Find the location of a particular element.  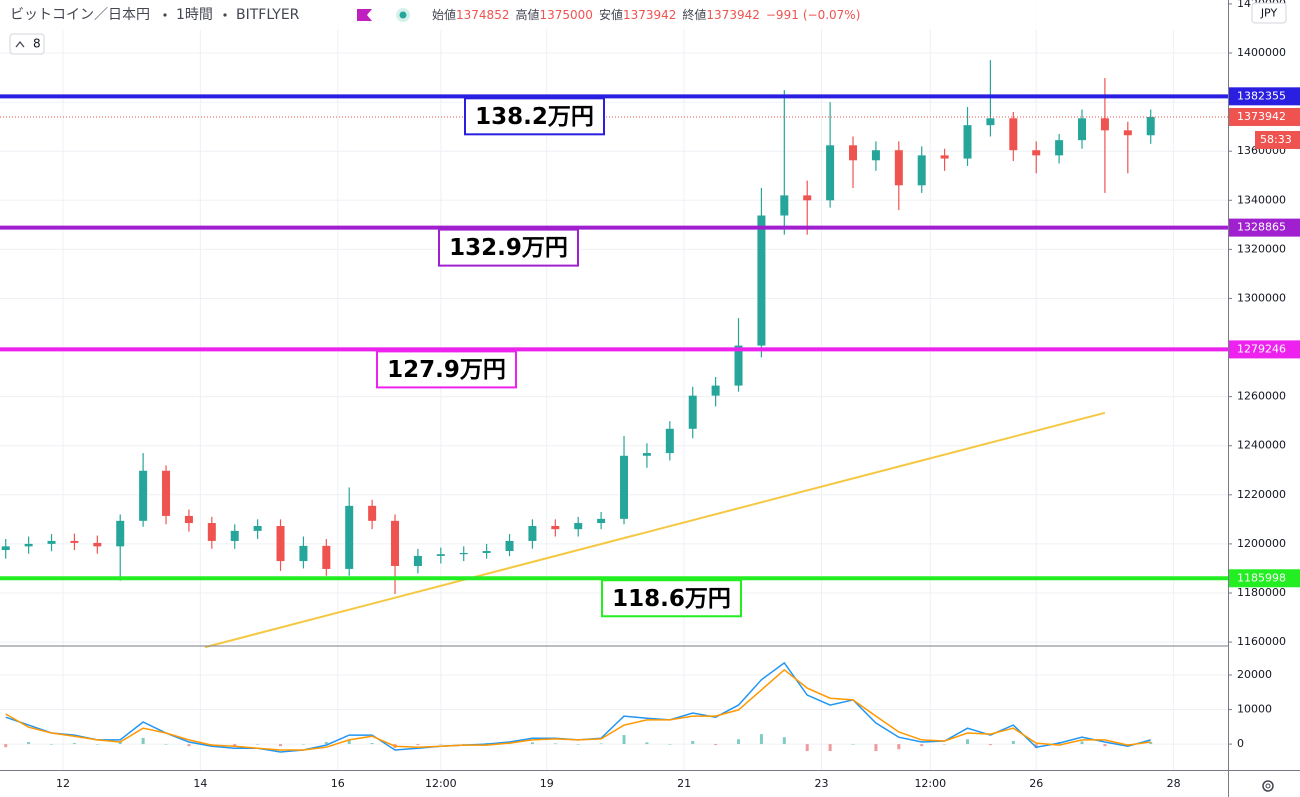

y-tick-label: 1180000 is located at coordinates (1261, 592).